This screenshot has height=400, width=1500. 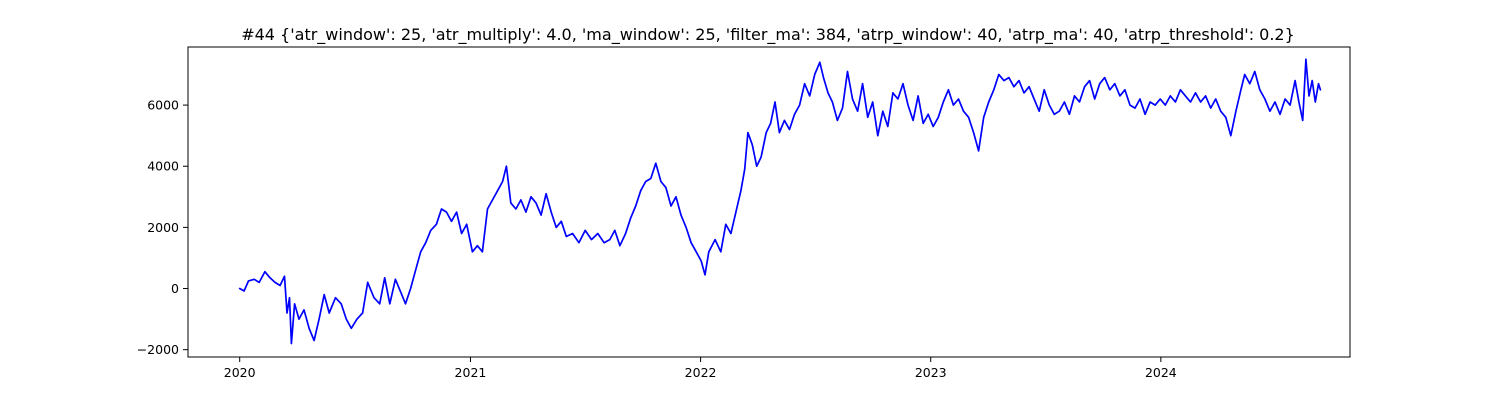 I want to click on x-tick-label: 2023, so click(x=931, y=372).